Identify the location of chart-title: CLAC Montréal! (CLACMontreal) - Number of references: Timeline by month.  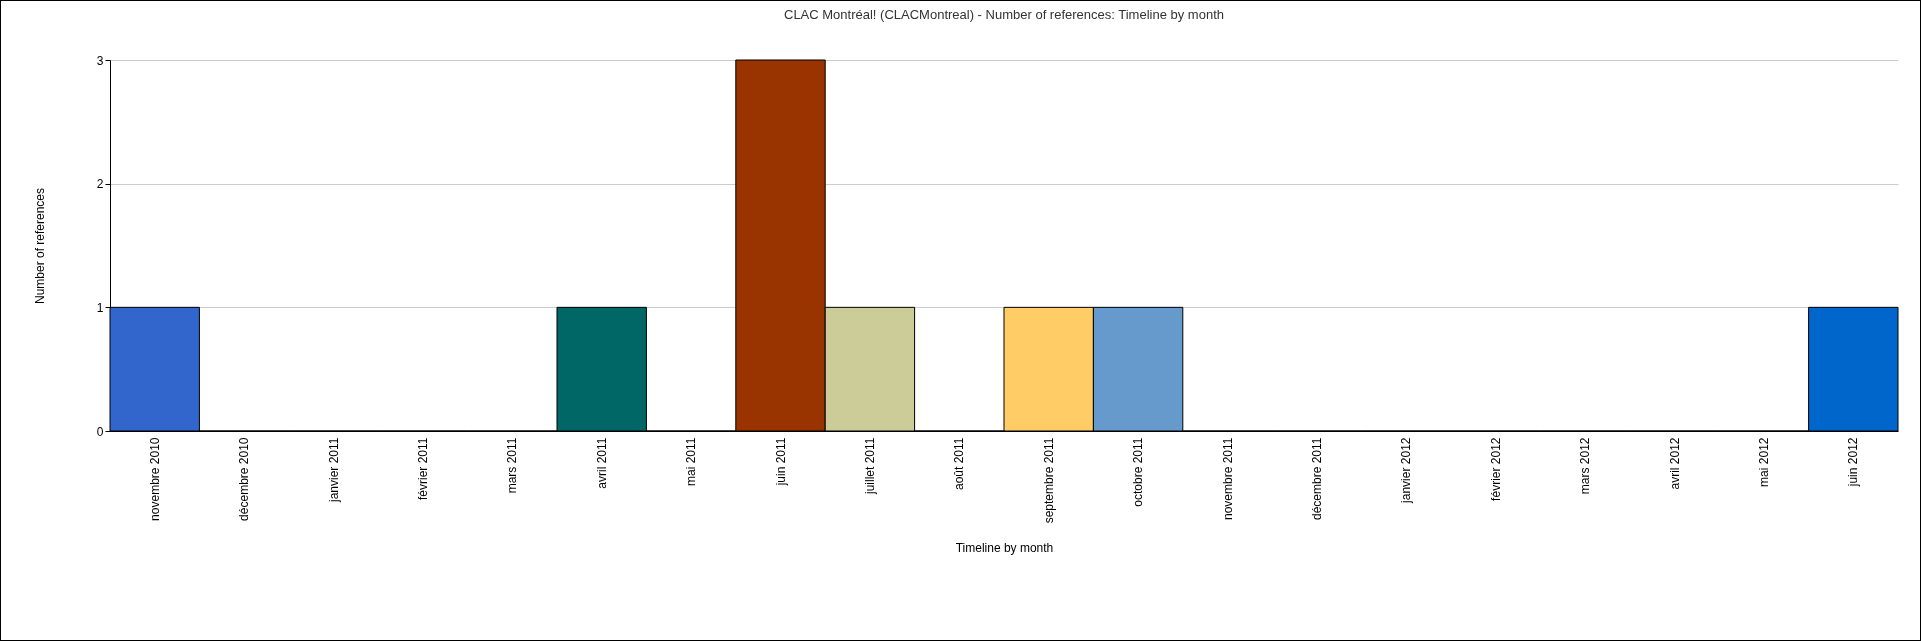
(1004, 14).